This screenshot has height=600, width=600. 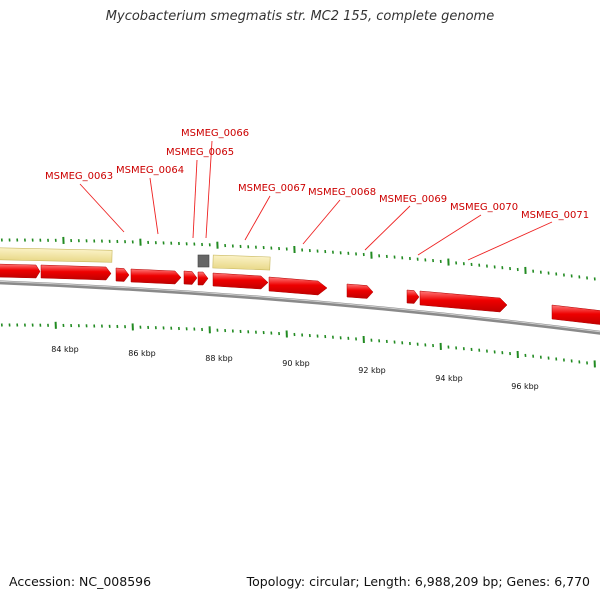 I want to click on genome-backbone-highlight, so click(x=300, y=306).